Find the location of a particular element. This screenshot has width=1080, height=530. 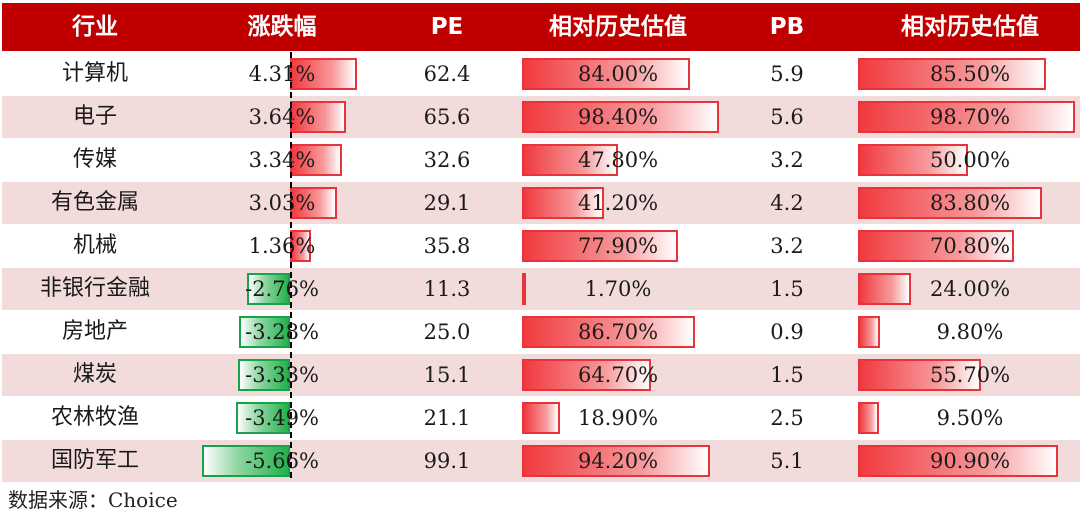

pe-relative-cell: 98.40% is located at coordinates (618, 117).